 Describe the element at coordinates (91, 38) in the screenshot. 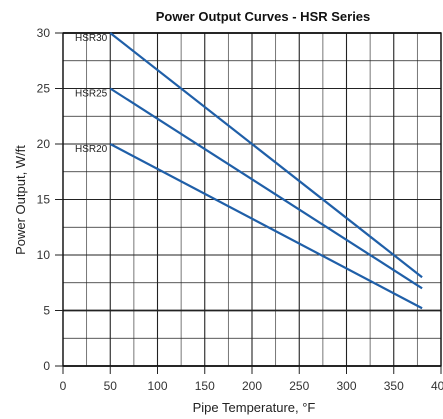

I see `series-label-hsr30: HSR30` at that location.